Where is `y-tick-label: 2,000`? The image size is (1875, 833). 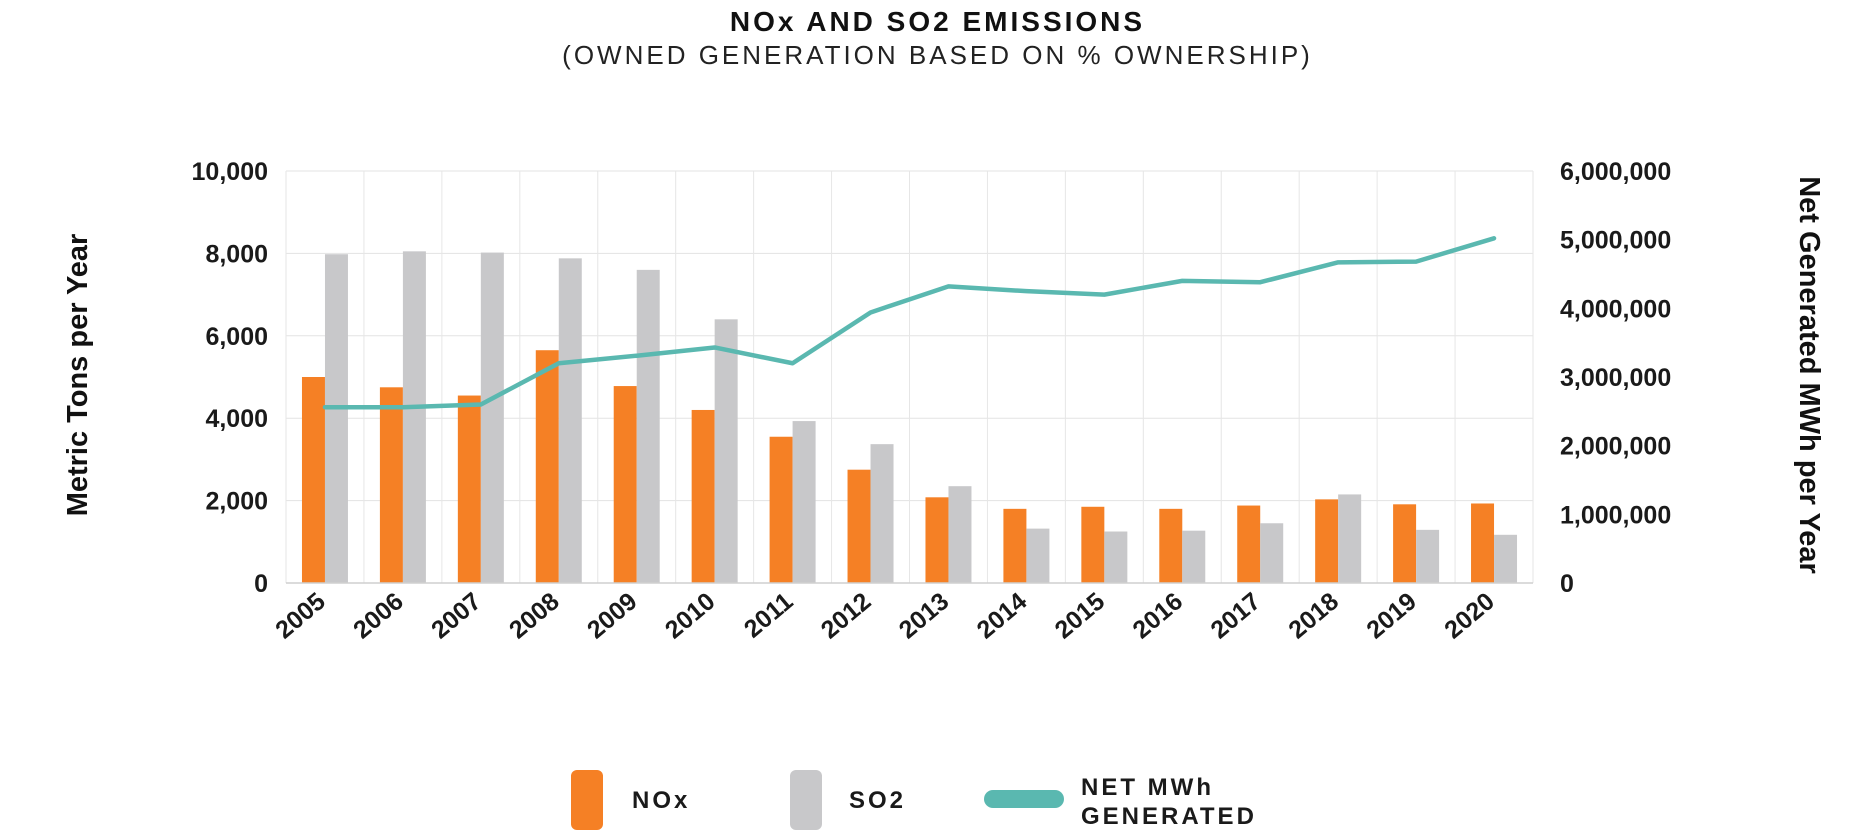 y-tick-label: 2,000 is located at coordinates (236, 502).